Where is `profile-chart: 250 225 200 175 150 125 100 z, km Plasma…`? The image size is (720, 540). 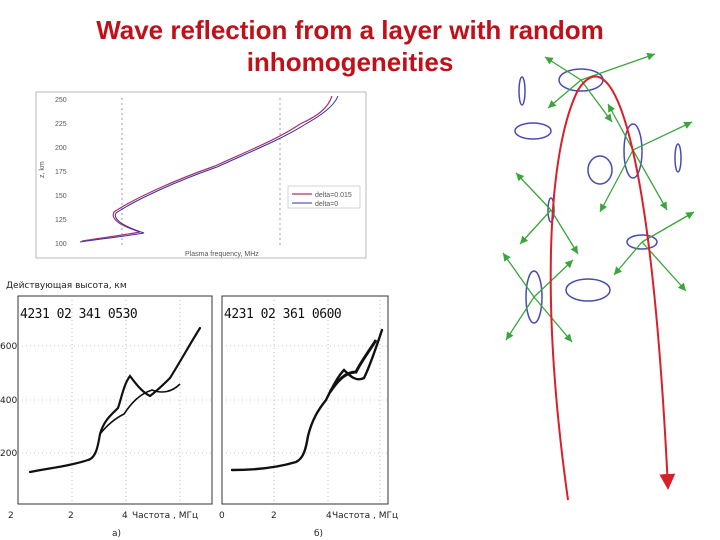 profile-chart: 250 225 200 175 150 125 100 z, km Plasma… is located at coordinates (201, 175).